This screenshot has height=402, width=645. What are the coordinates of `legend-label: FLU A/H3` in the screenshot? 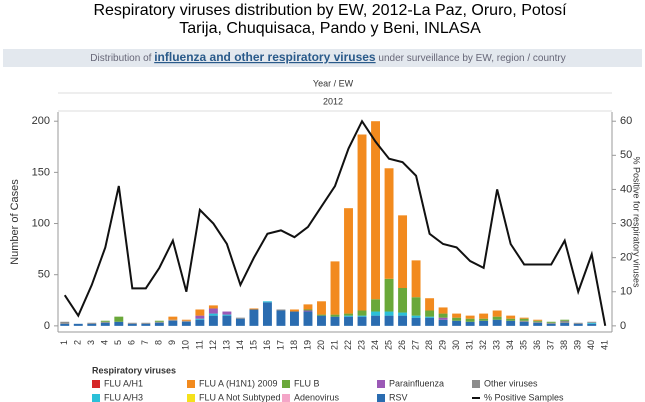 It's located at (123, 397).